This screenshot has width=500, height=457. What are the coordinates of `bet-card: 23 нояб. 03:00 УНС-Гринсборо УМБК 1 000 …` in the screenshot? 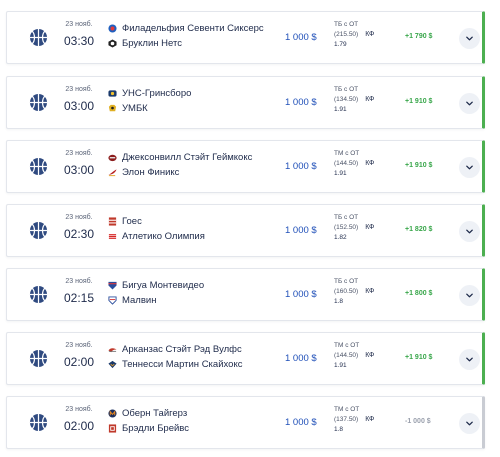 It's located at (245, 102).